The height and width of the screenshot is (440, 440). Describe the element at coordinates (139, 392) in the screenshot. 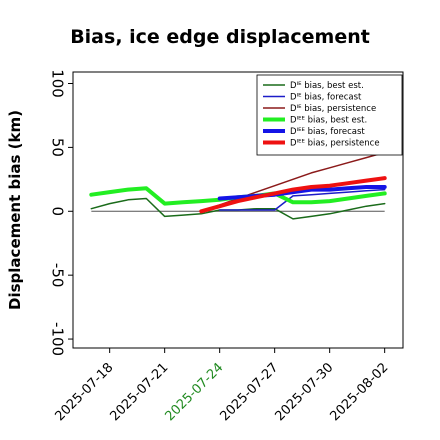

I see `x-tick-label: 2025-07-21` at that location.